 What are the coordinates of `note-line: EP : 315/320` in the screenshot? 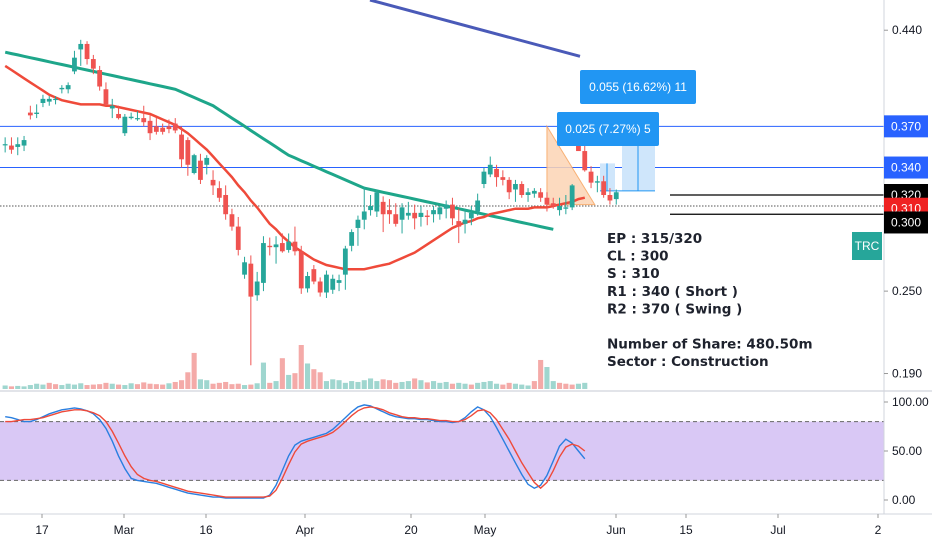 It's located at (654, 239).